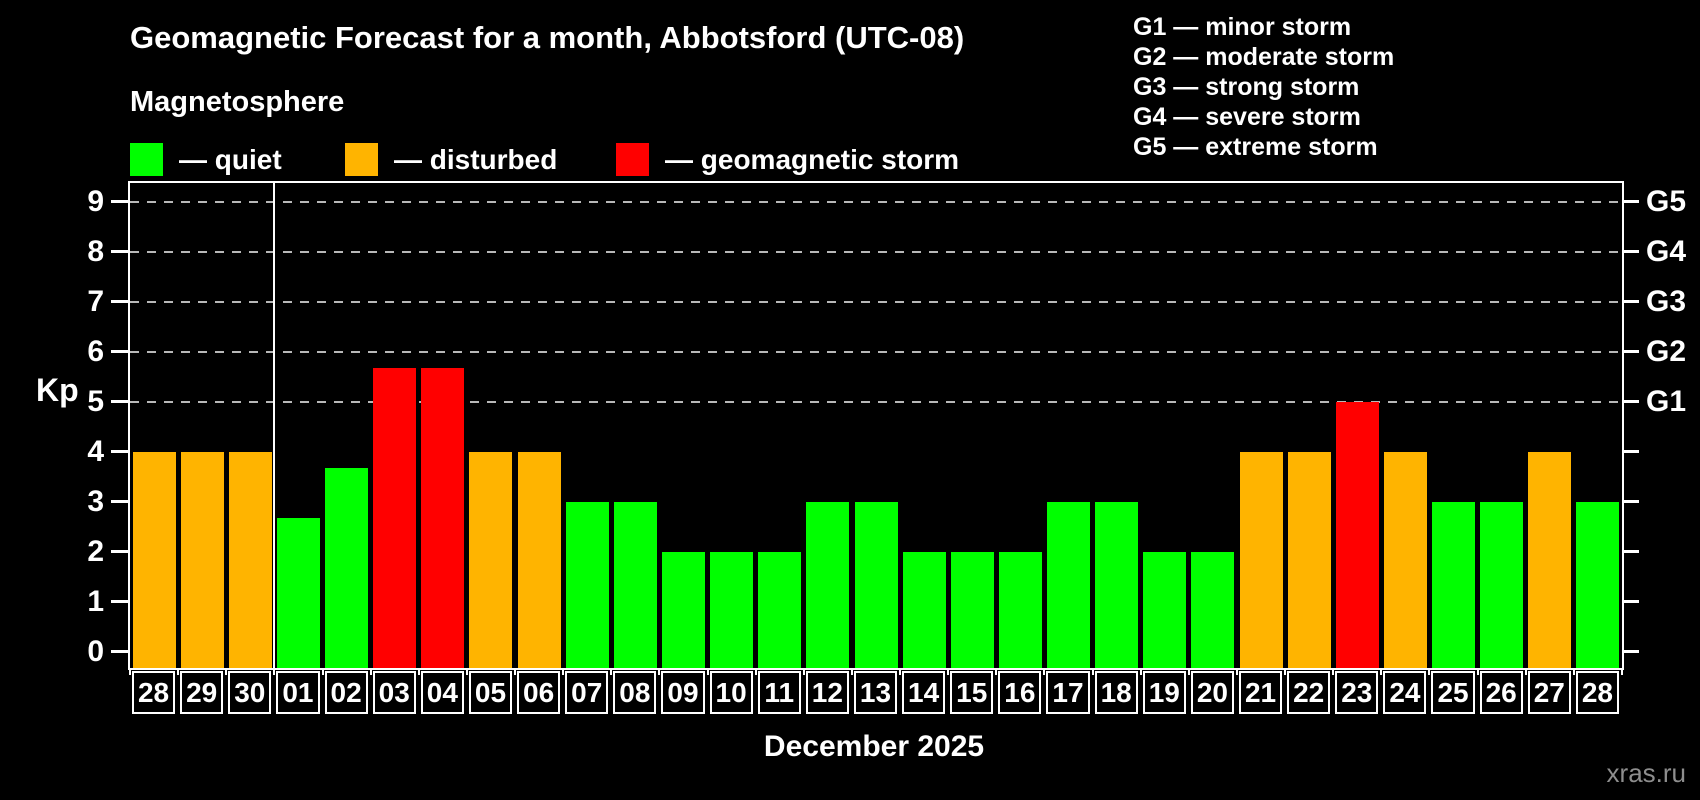 This screenshot has height=800, width=1700. Describe the element at coordinates (539, 692) in the screenshot. I see `x-tick-label-day-06: 06` at that location.